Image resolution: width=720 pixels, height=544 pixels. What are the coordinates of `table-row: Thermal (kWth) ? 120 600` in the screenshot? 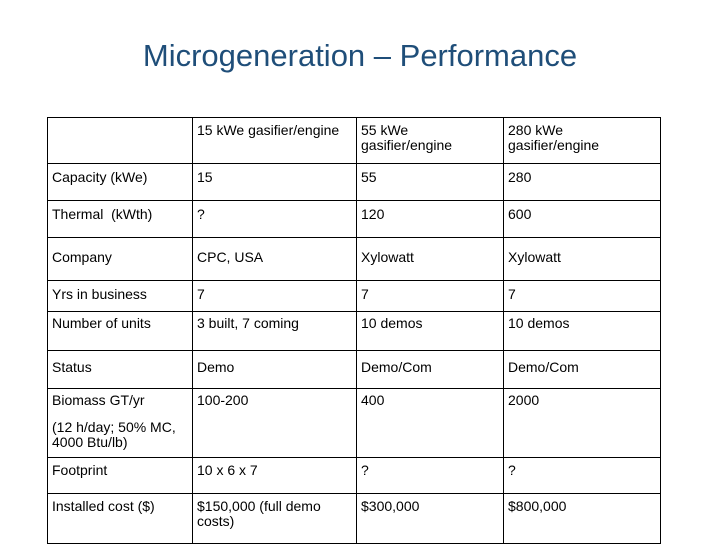 It's located at (354, 219).